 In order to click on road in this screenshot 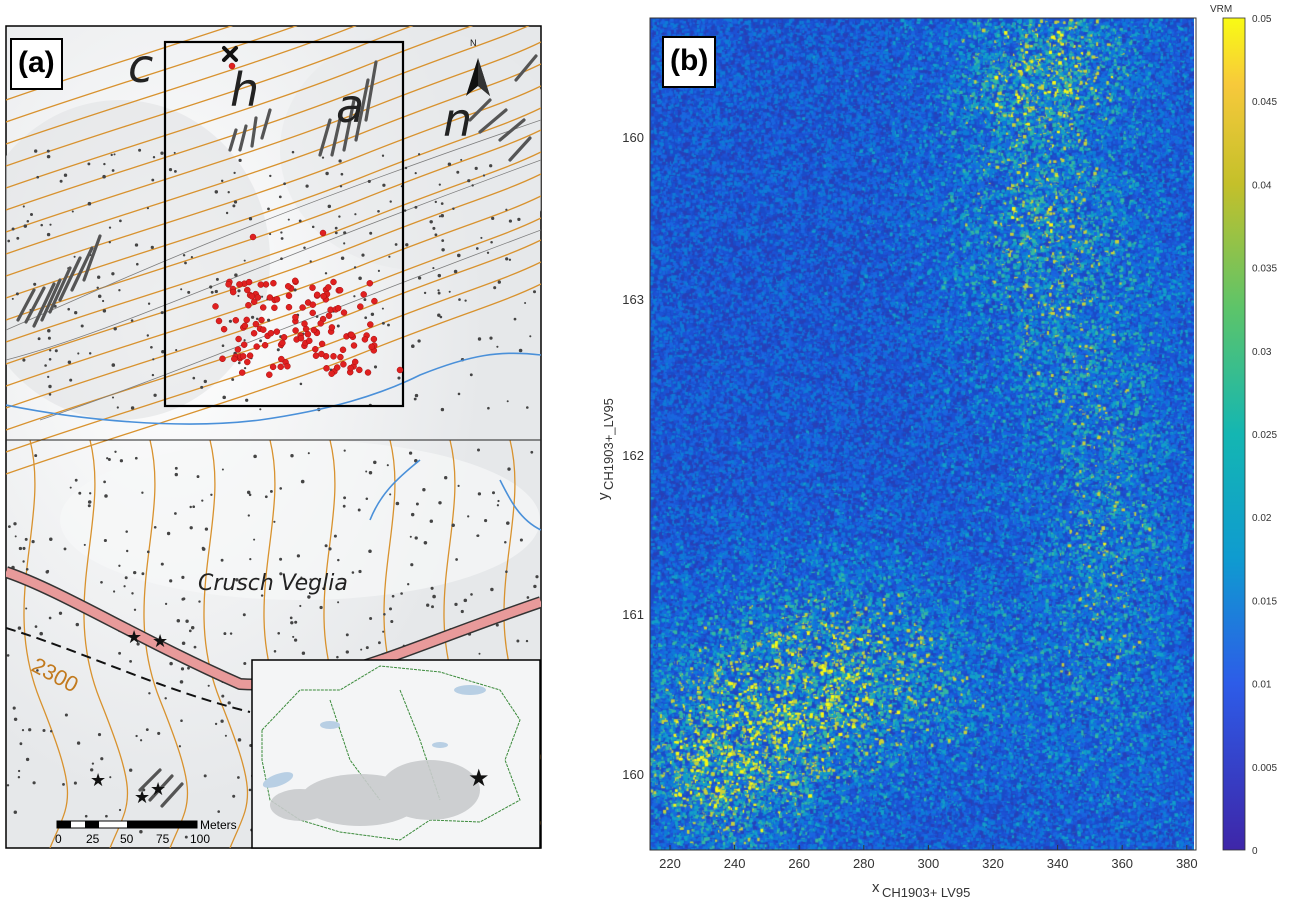, I will do `click(273, 628)`.